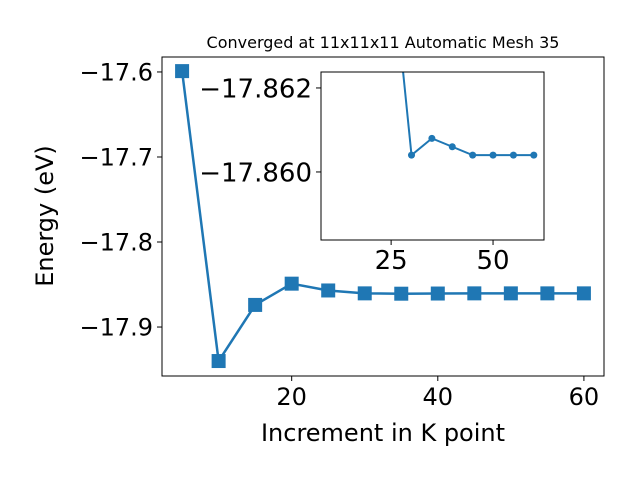  I want to click on y-tick-label: −17.860, so click(255, 173).